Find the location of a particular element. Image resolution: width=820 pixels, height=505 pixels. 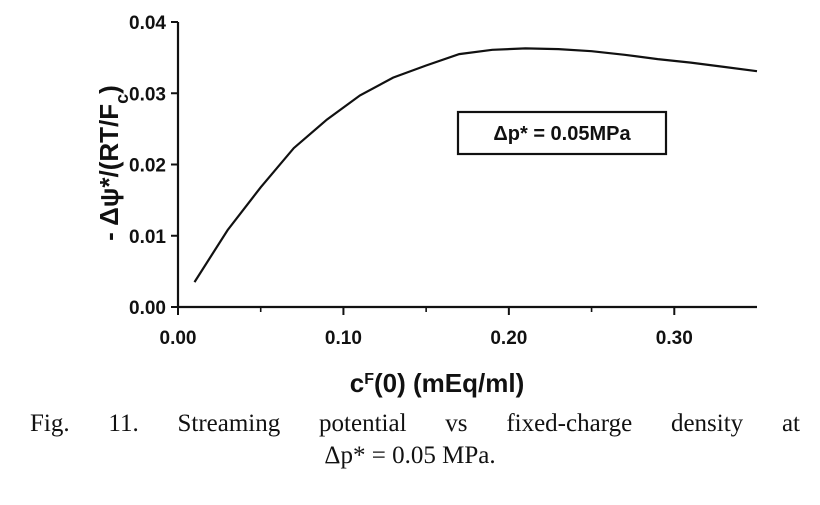

annotation-box: Δp* = 0.05MPa is located at coordinates (562, 133).